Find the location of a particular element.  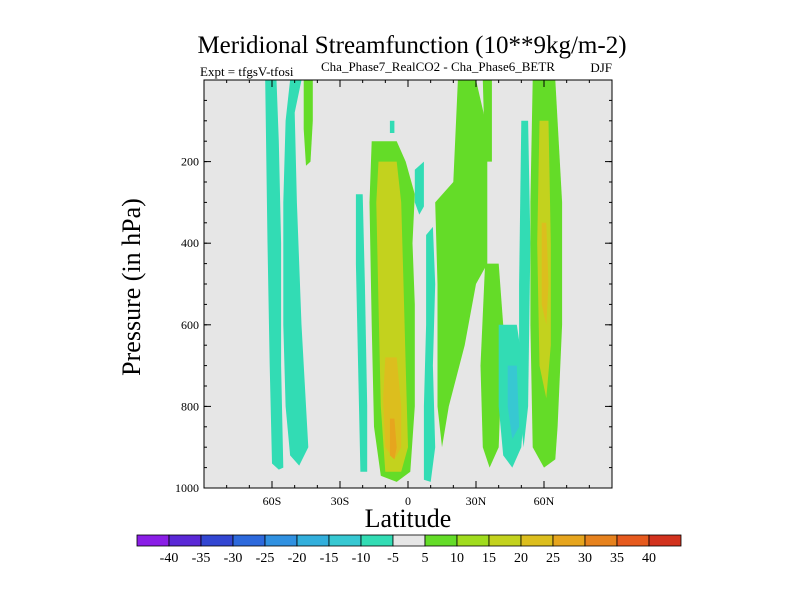

colorbar-label: 25 is located at coordinates (553, 558).